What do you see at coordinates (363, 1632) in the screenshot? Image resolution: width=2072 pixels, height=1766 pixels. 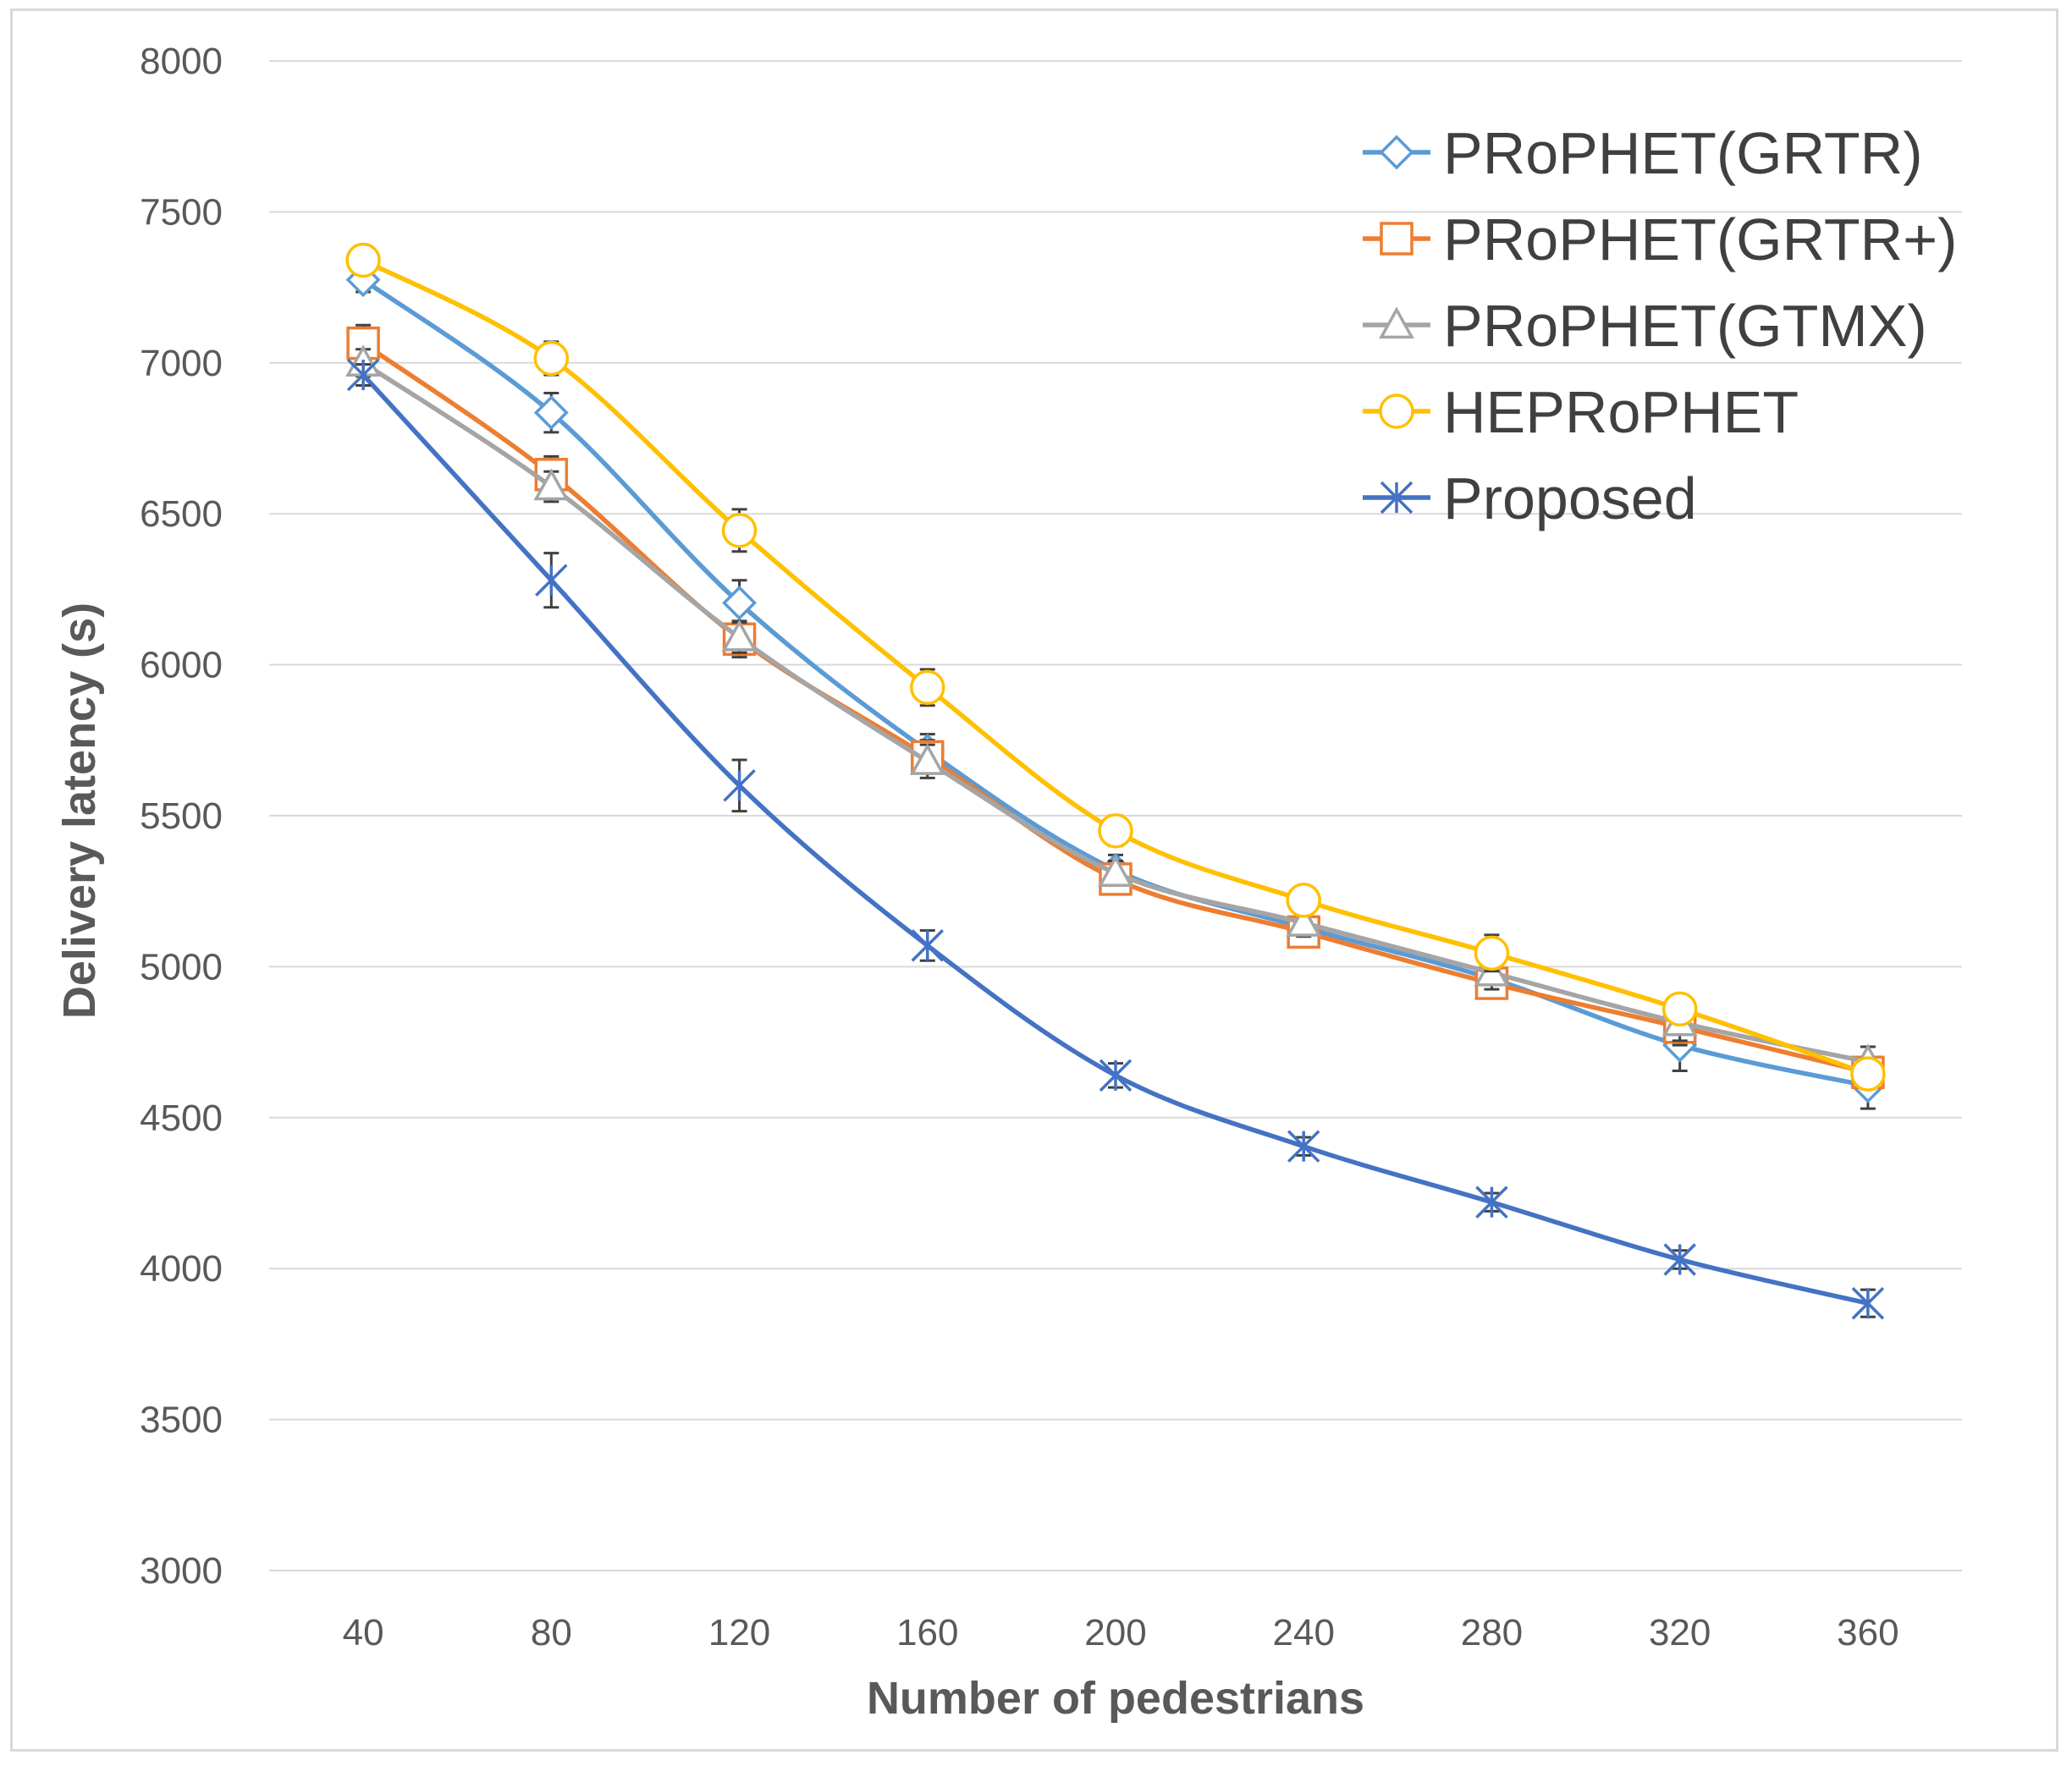 I see `x-tick-label: 40` at bounding box center [363, 1632].